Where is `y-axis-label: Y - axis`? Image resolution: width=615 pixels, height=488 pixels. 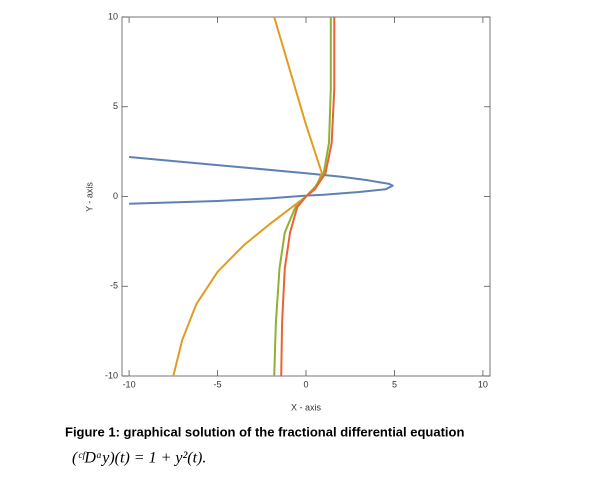 y-axis-label: Y - axis is located at coordinates (89, 197).